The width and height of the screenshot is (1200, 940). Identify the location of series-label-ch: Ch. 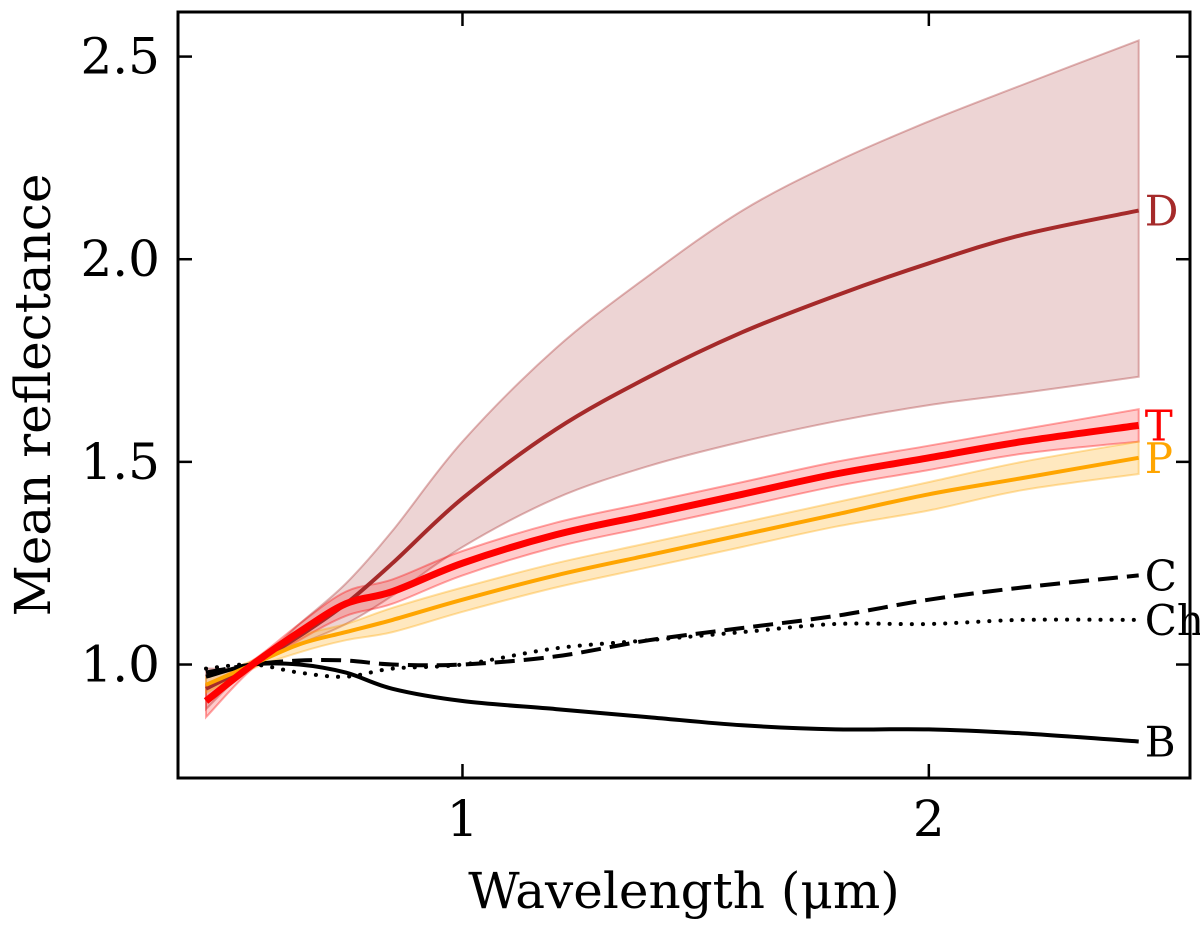
(1172, 620).